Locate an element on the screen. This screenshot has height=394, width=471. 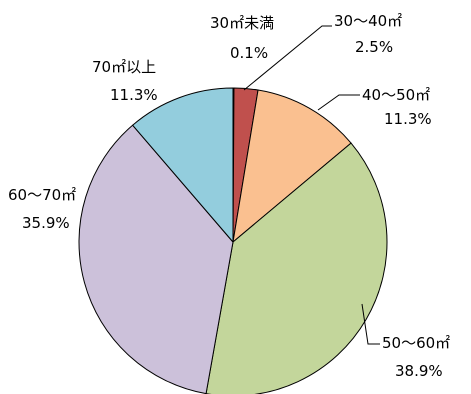
label-60-70: 60～70㎡ is located at coordinates (42, 195).